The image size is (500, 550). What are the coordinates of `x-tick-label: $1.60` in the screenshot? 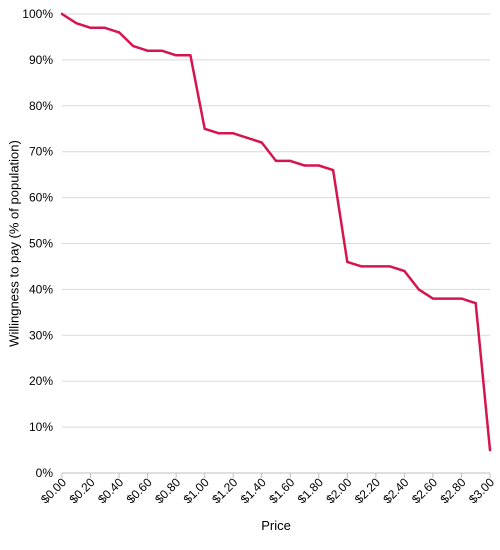 It's located at (281, 490).